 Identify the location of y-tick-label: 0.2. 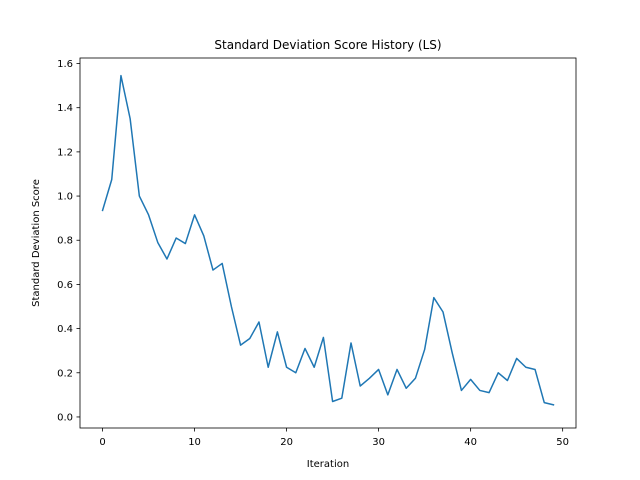
(65, 373).